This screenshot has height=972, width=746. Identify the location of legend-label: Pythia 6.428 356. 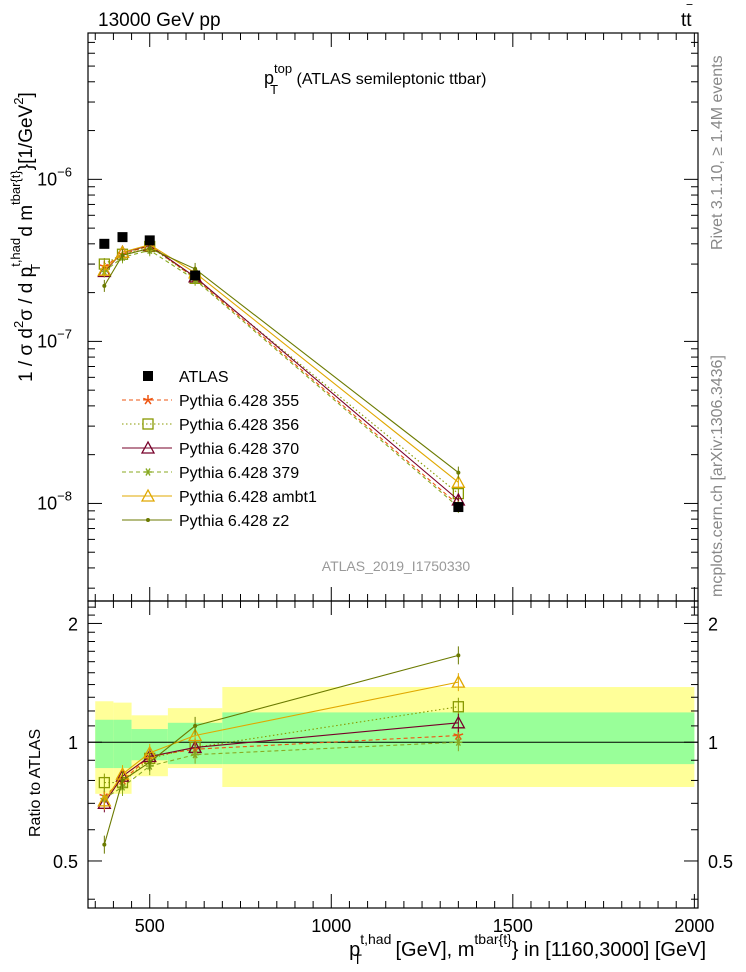
(239, 425).